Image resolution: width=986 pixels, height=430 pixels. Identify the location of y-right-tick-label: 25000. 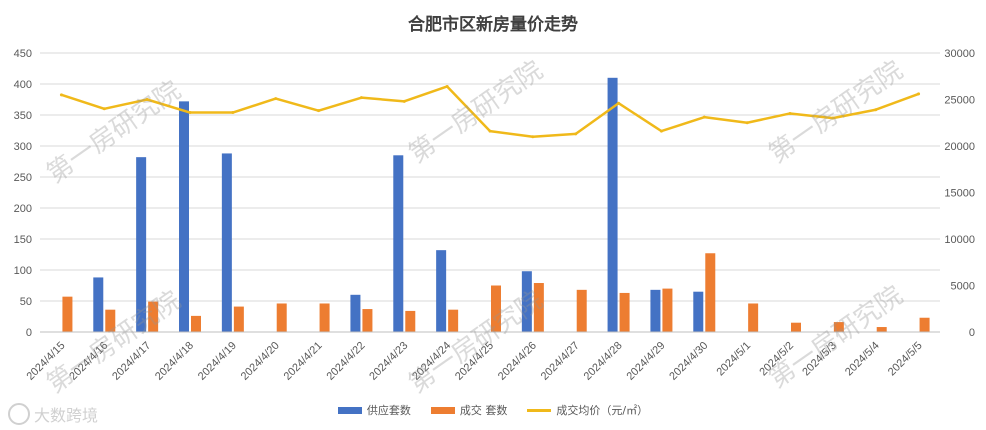
(959, 101).